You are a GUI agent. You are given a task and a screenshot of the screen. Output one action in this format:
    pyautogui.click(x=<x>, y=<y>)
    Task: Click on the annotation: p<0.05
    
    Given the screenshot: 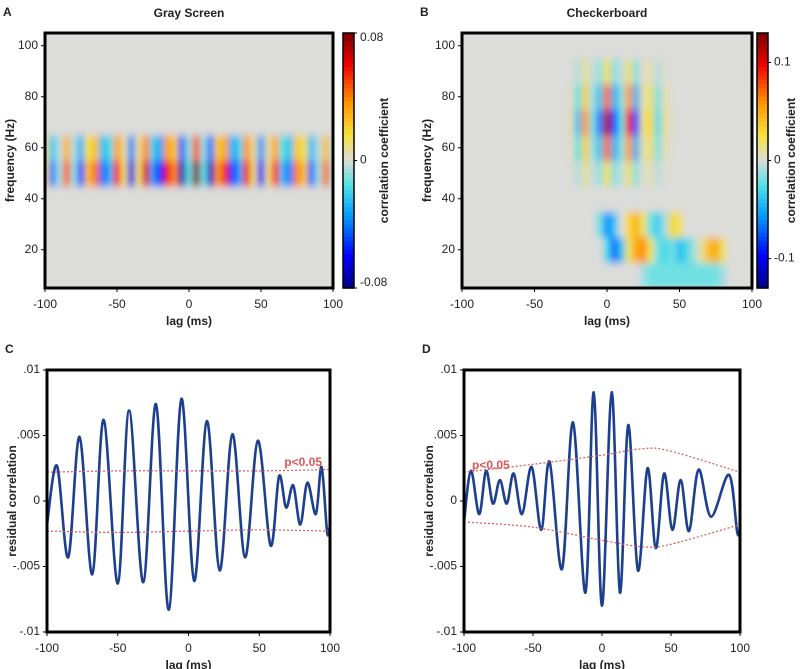 What is the action you would take?
    pyautogui.click(x=491, y=465)
    